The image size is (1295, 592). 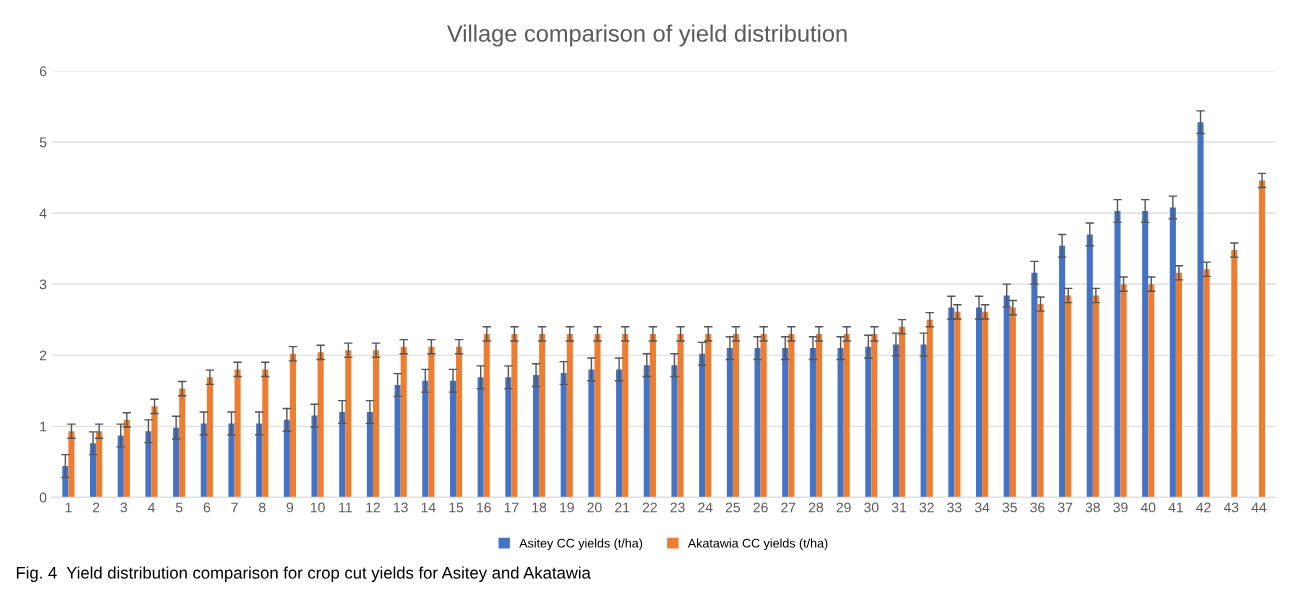 I want to click on x-tick-label: 13, so click(x=400, y=507).